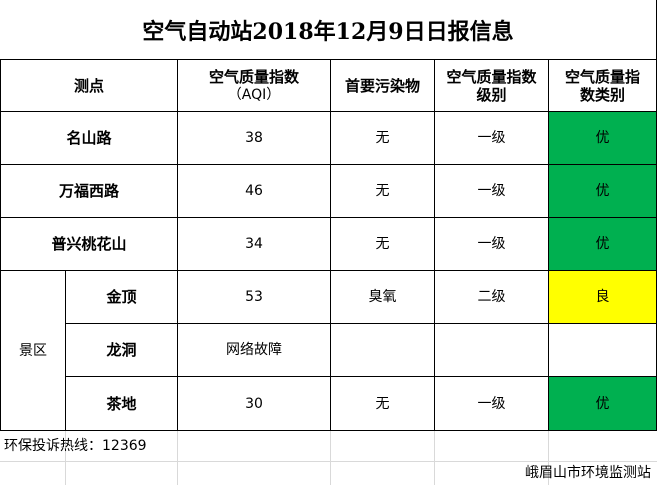 The height and width of the screenshot is (485, 657). Describe the element at coordinates (328, 30) in the screenshot. I see `report-title: 空气自动站2018年12月9日日报信息` at that location.